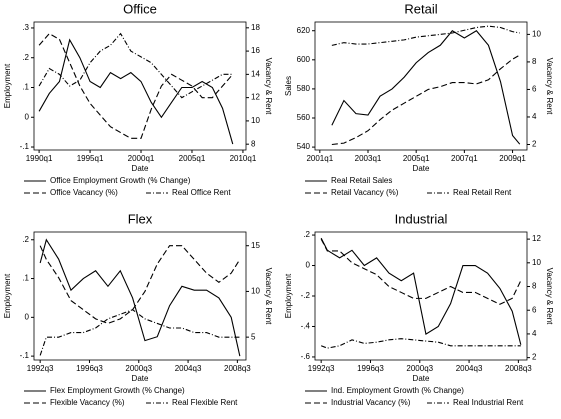  What do you see at coordinates (306, 326) in the screenshot?
I see `y-tick-label: -.4` at bounding box center [306, 326].